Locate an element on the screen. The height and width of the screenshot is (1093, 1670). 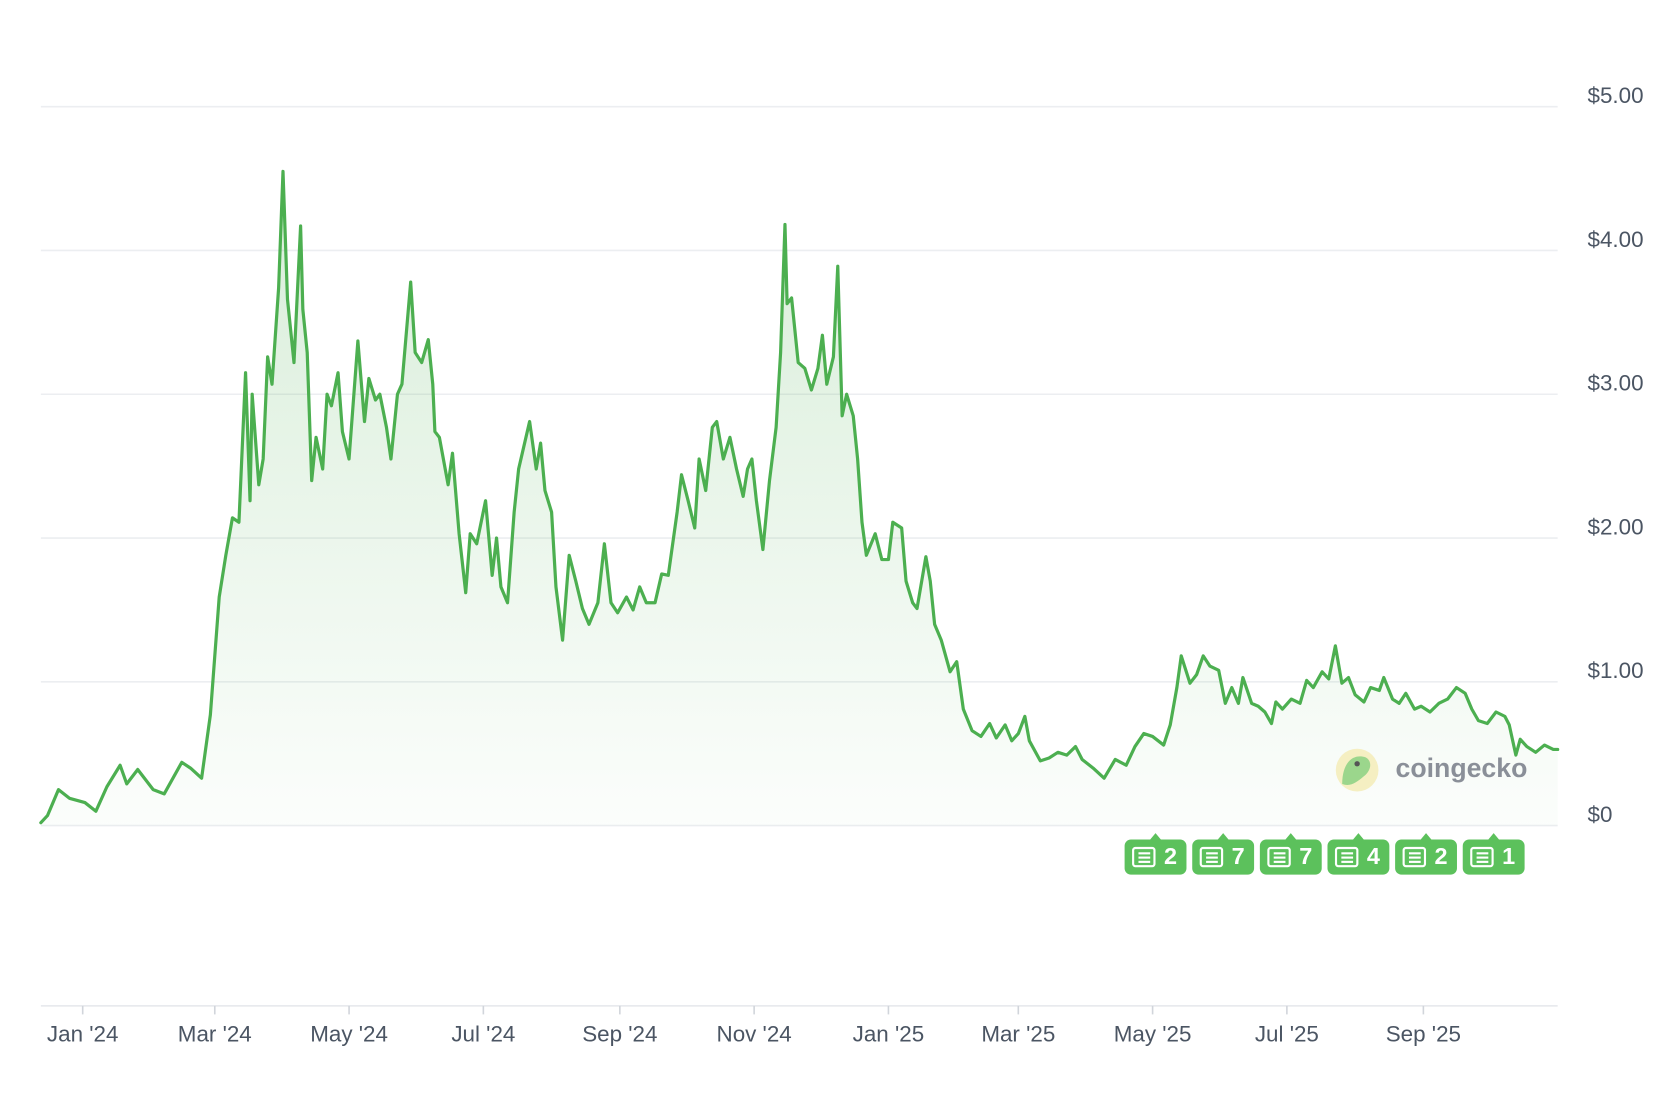
y-tick-label: $3.00 is located at coordinates (1616, 383).